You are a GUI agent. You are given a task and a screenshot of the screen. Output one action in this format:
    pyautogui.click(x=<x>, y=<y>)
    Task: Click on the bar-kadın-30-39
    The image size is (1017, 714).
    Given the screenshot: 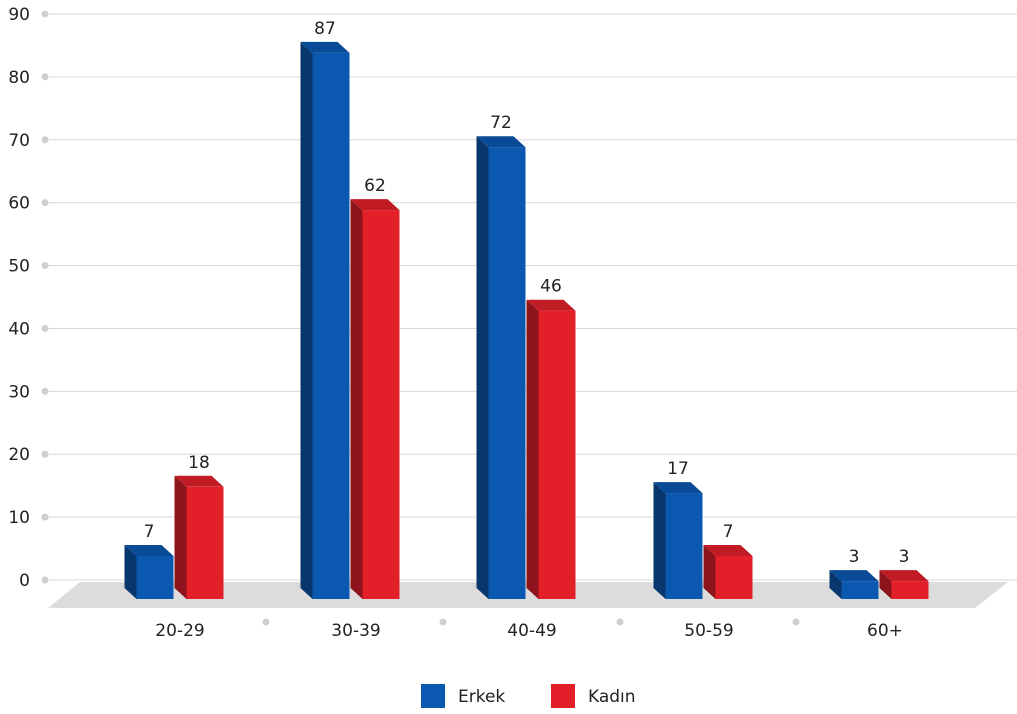 What is the action you would take?
    pyautogui.click(x=375, y=399)
    